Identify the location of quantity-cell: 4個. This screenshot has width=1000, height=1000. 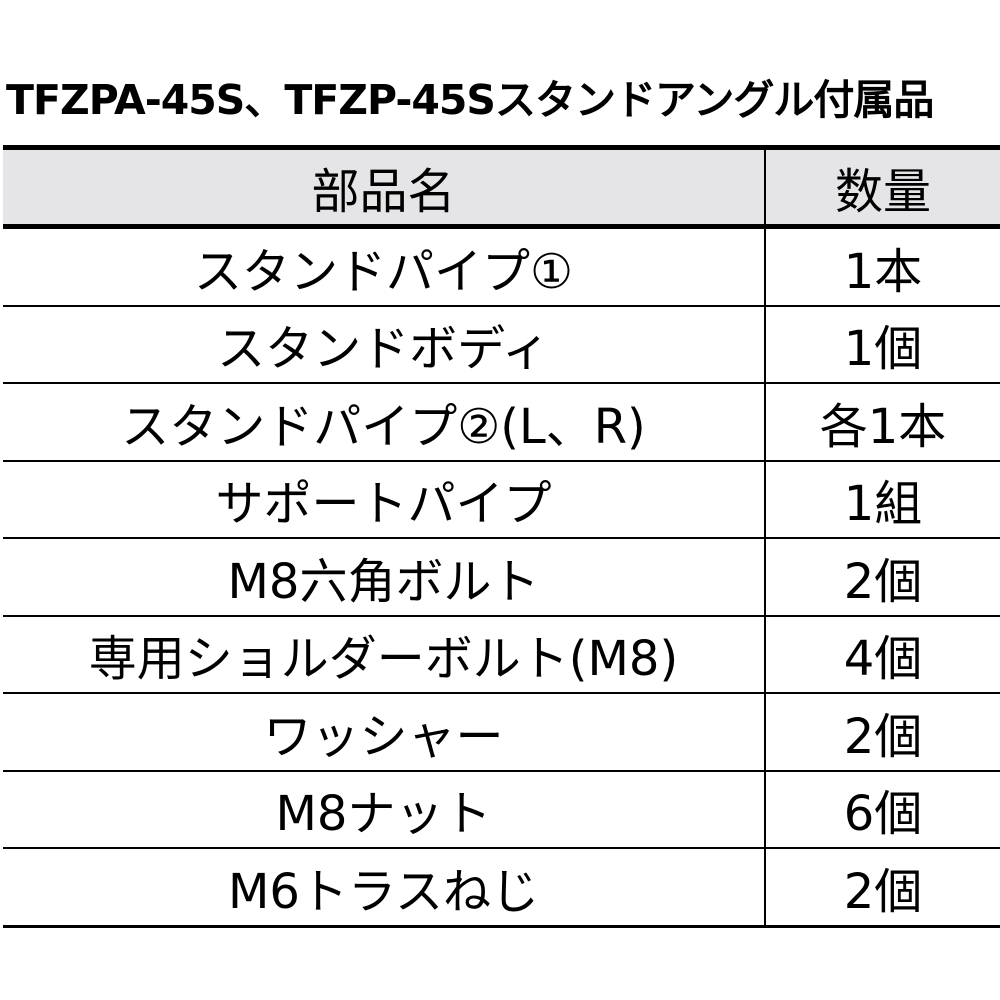
(882, 654).